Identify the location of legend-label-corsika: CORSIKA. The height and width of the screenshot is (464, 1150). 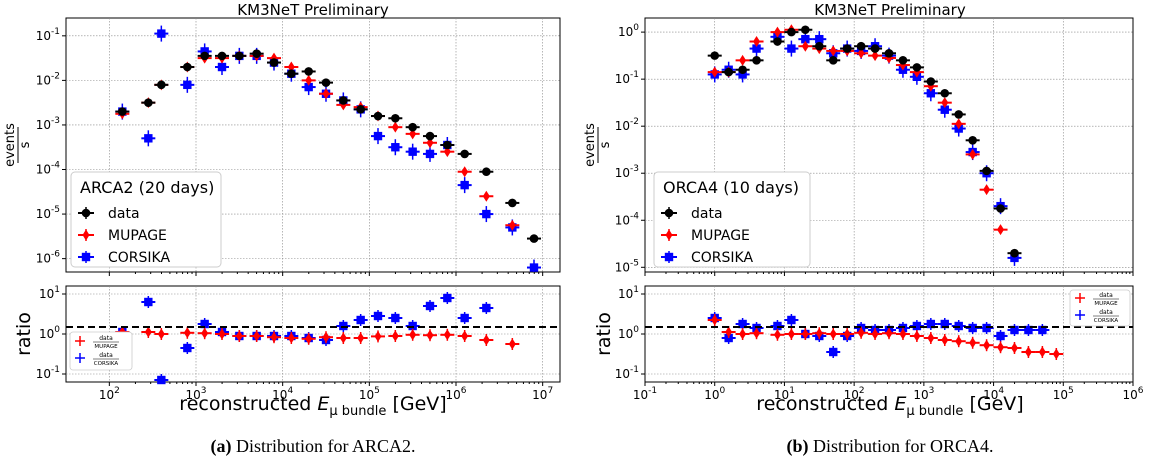
(139, 258).